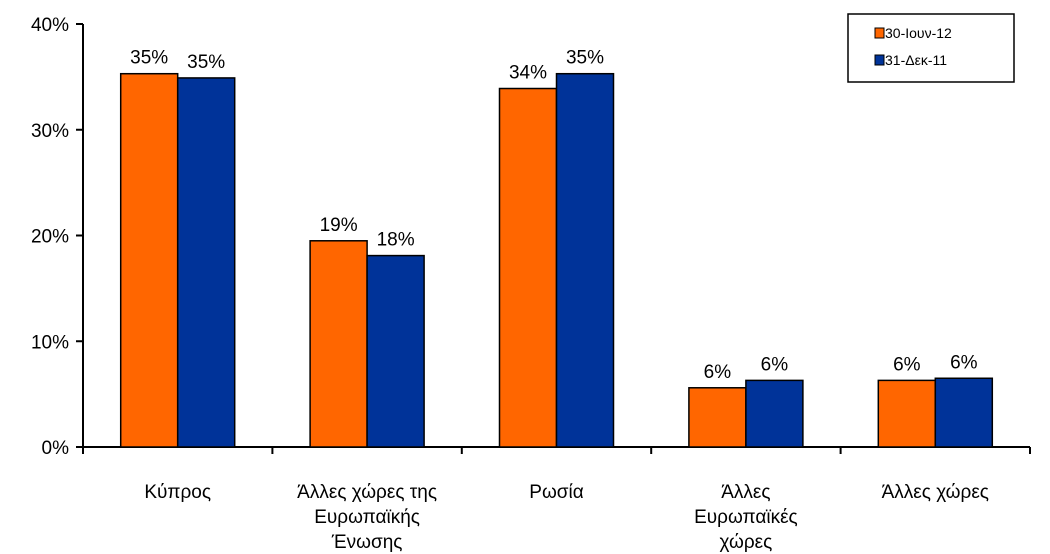 The width and height of the screenshot is (1050, 554). Describe the element at coordinates (916, 60) in the screenshot. I see `legend-label: 31-Δεκ-11` at that location.